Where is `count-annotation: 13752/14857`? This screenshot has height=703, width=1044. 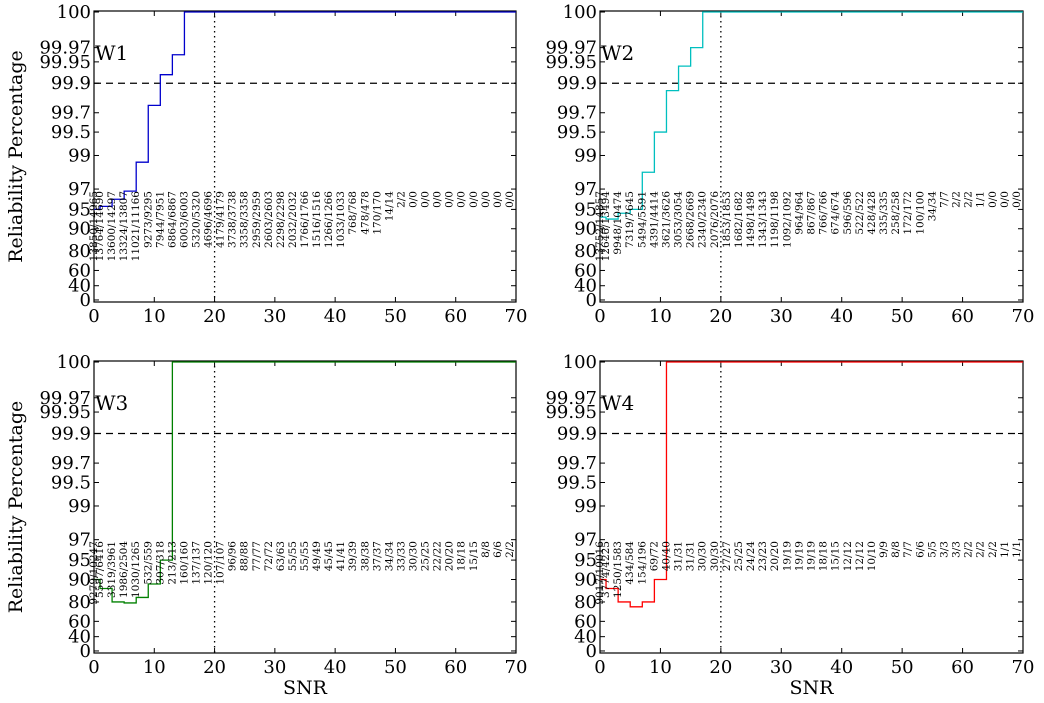 count-annotation: 13752/14857 is located at coordinates (600, 226).